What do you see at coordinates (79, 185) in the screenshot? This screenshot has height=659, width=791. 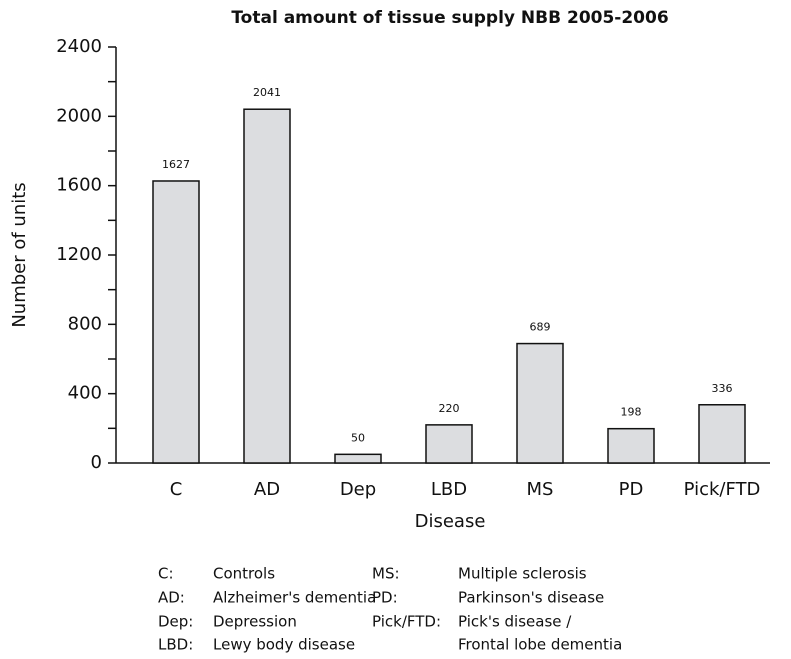 I see `y-tick-label: 1600` at bounding box center [79, 185].